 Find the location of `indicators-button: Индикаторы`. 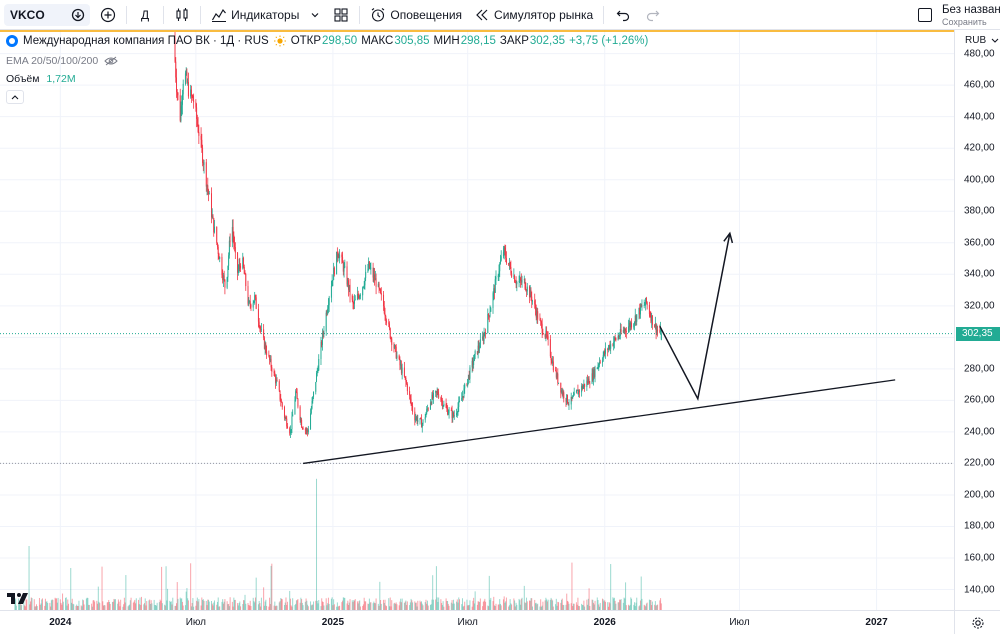

indicators-button: Индикаторы is located at coordinates (266, 15).